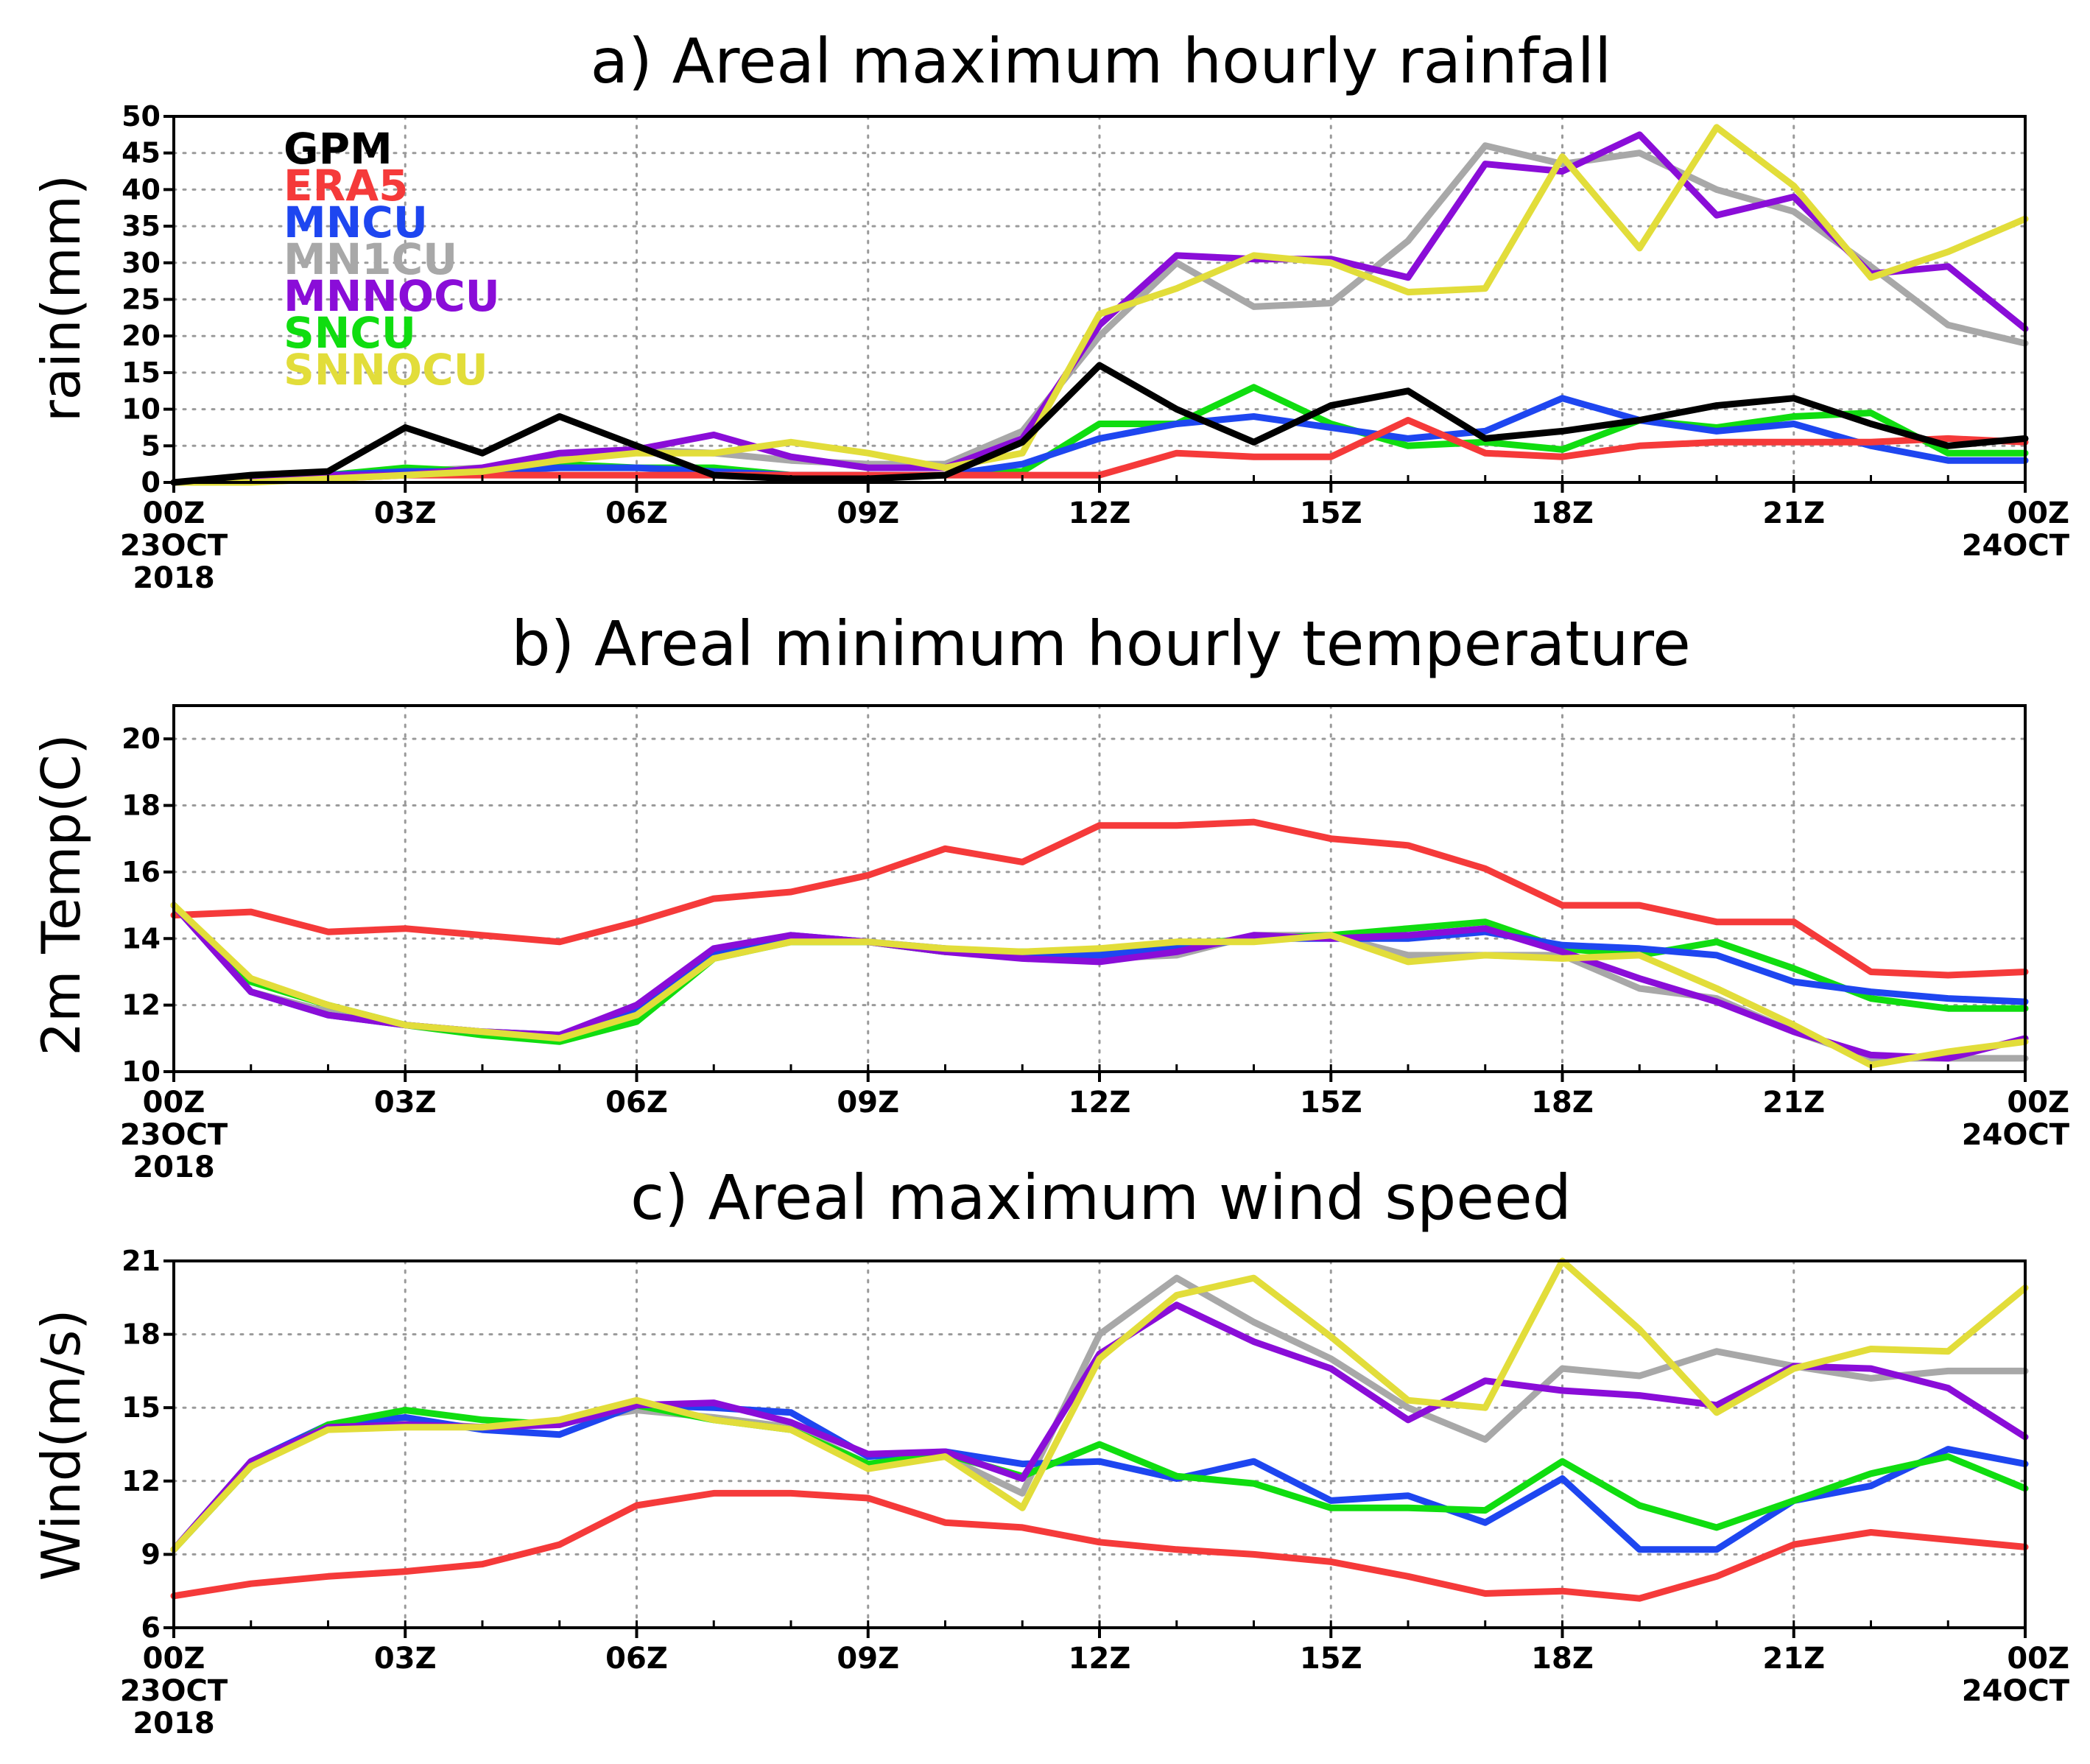 The image size is (2090, 1764). I want to click on panel-c-y-tick-label: 6, so click(151, 1628).